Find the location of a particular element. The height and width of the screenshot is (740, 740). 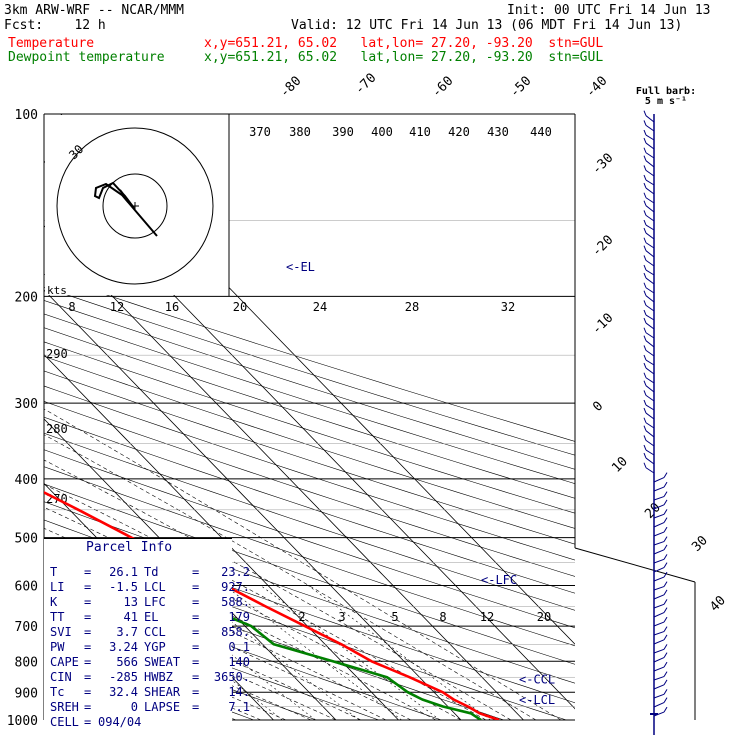

isotherm-label: -30 is located at coordinates (602, 164).